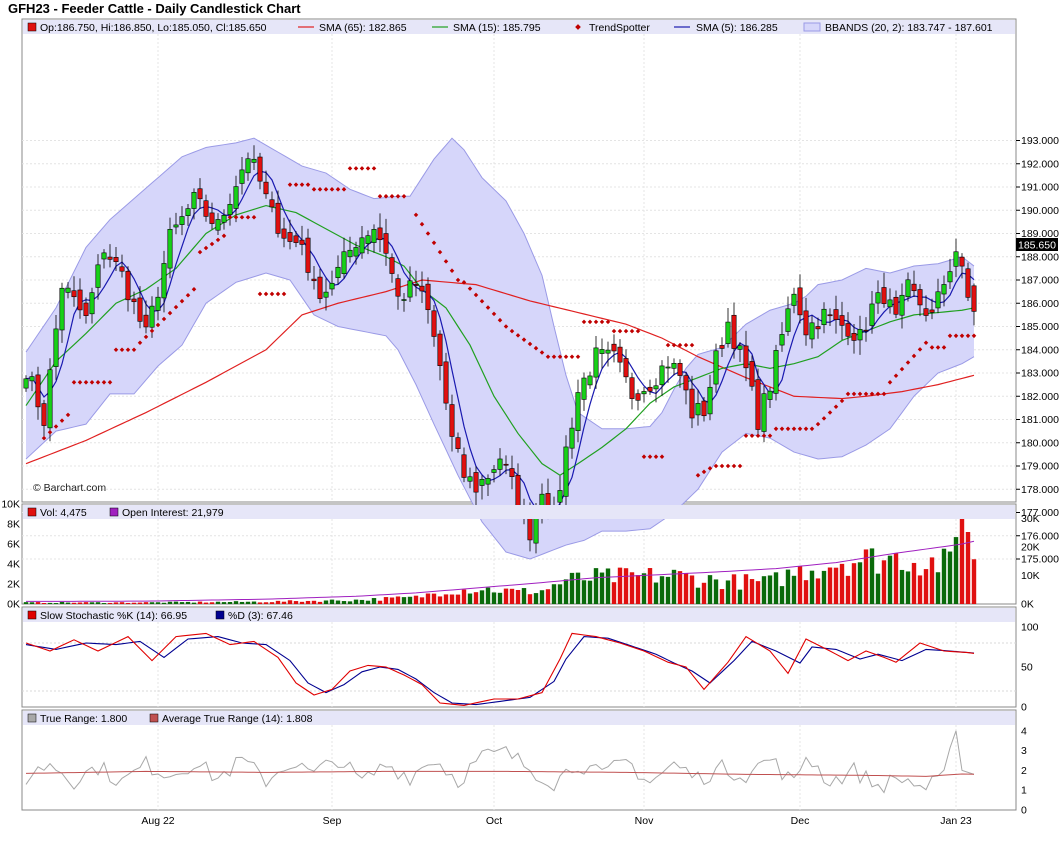 This screenshot has height=851, width=1060. I want to click on oi-tick-label: 30K, so click(1030, 519).